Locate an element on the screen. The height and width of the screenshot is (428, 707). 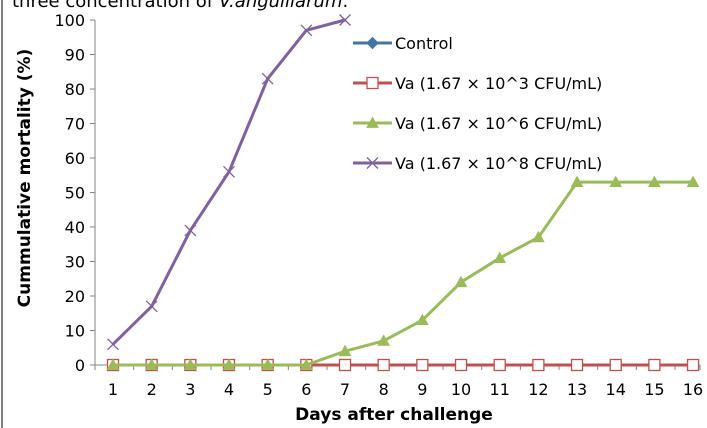
x-tick-label: 15 is located at coordinates (654, 389).